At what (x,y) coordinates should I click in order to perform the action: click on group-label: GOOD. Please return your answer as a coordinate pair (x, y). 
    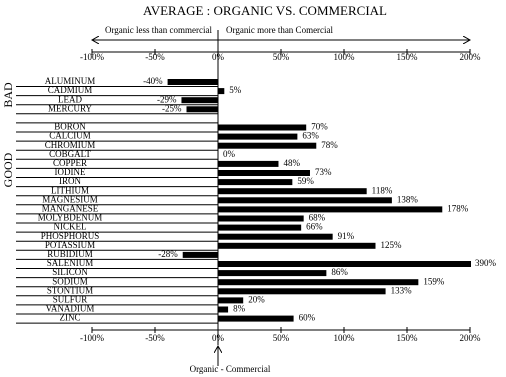
    Looking at the image, I should click on (8, 169).